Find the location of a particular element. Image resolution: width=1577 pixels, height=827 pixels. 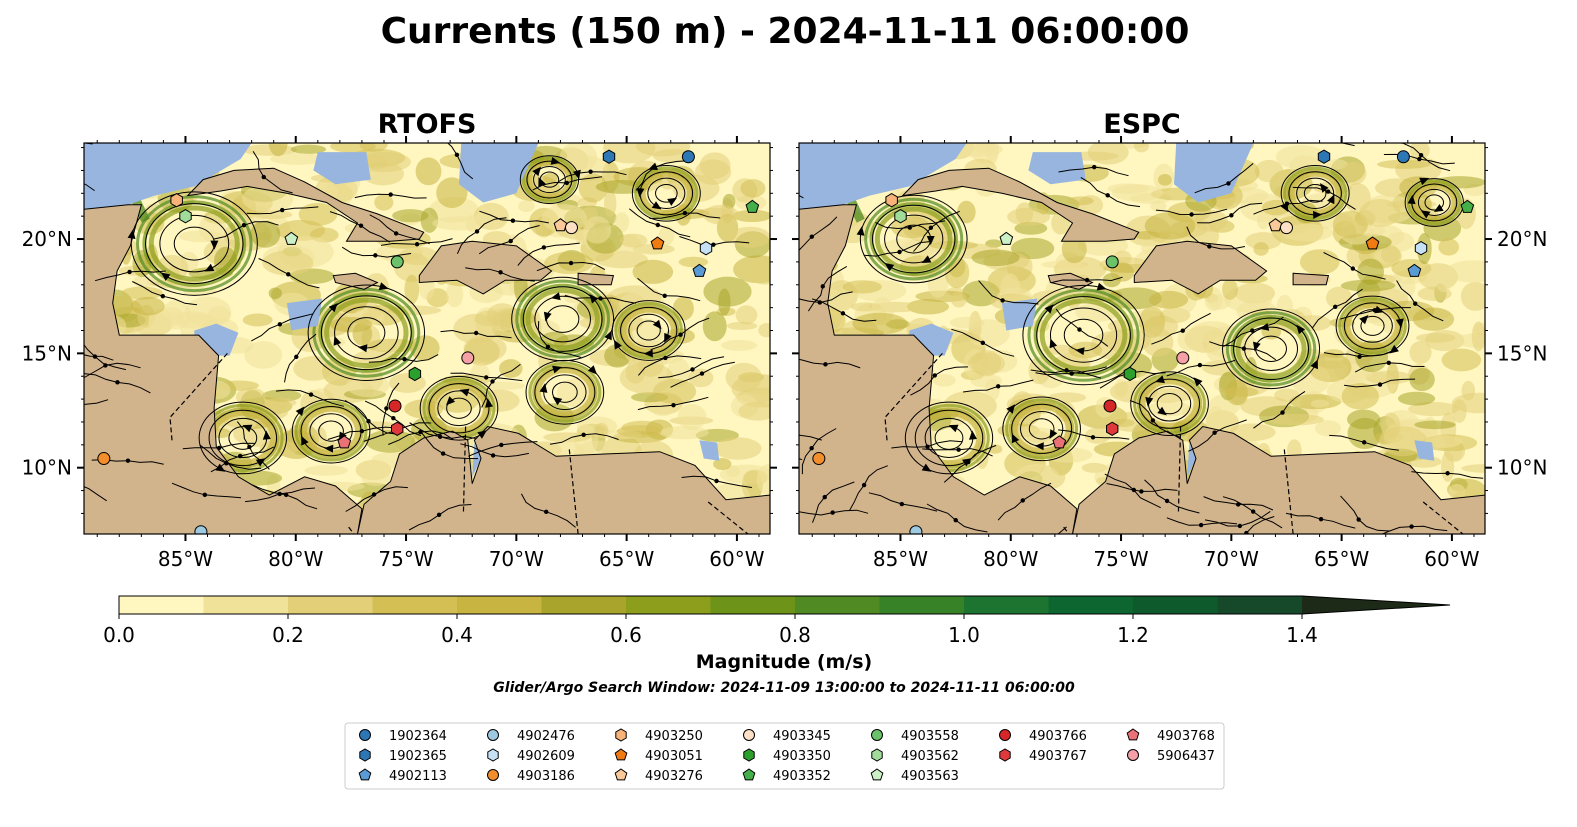

legend-label: 5906437 is located at coordinates (1186, 756).